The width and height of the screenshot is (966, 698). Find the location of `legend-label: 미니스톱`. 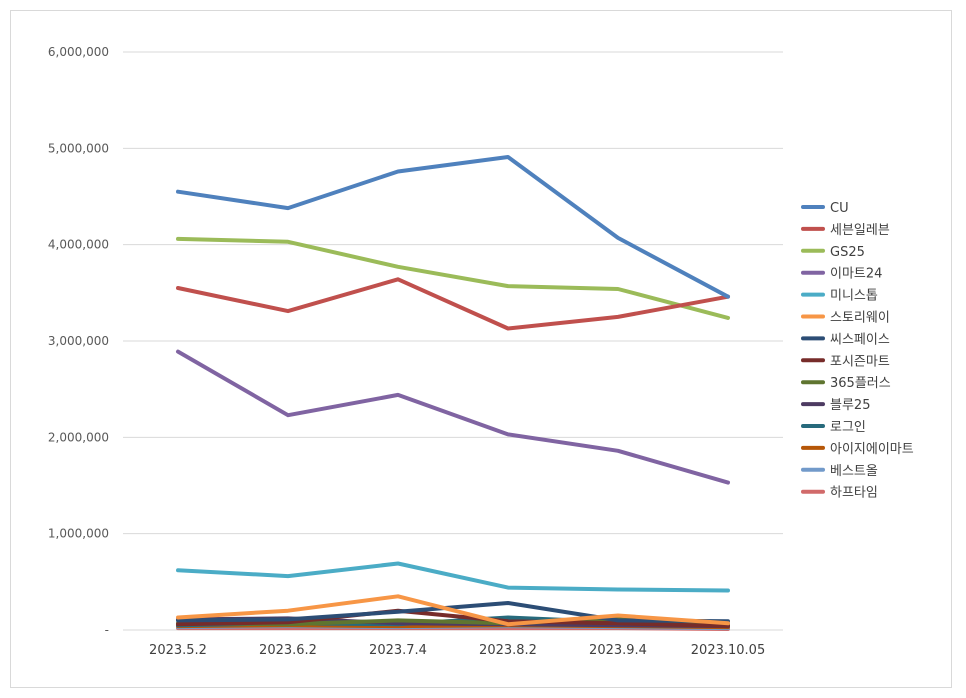

legend-label: 미니스톱 is located at coordinates (854, 296).